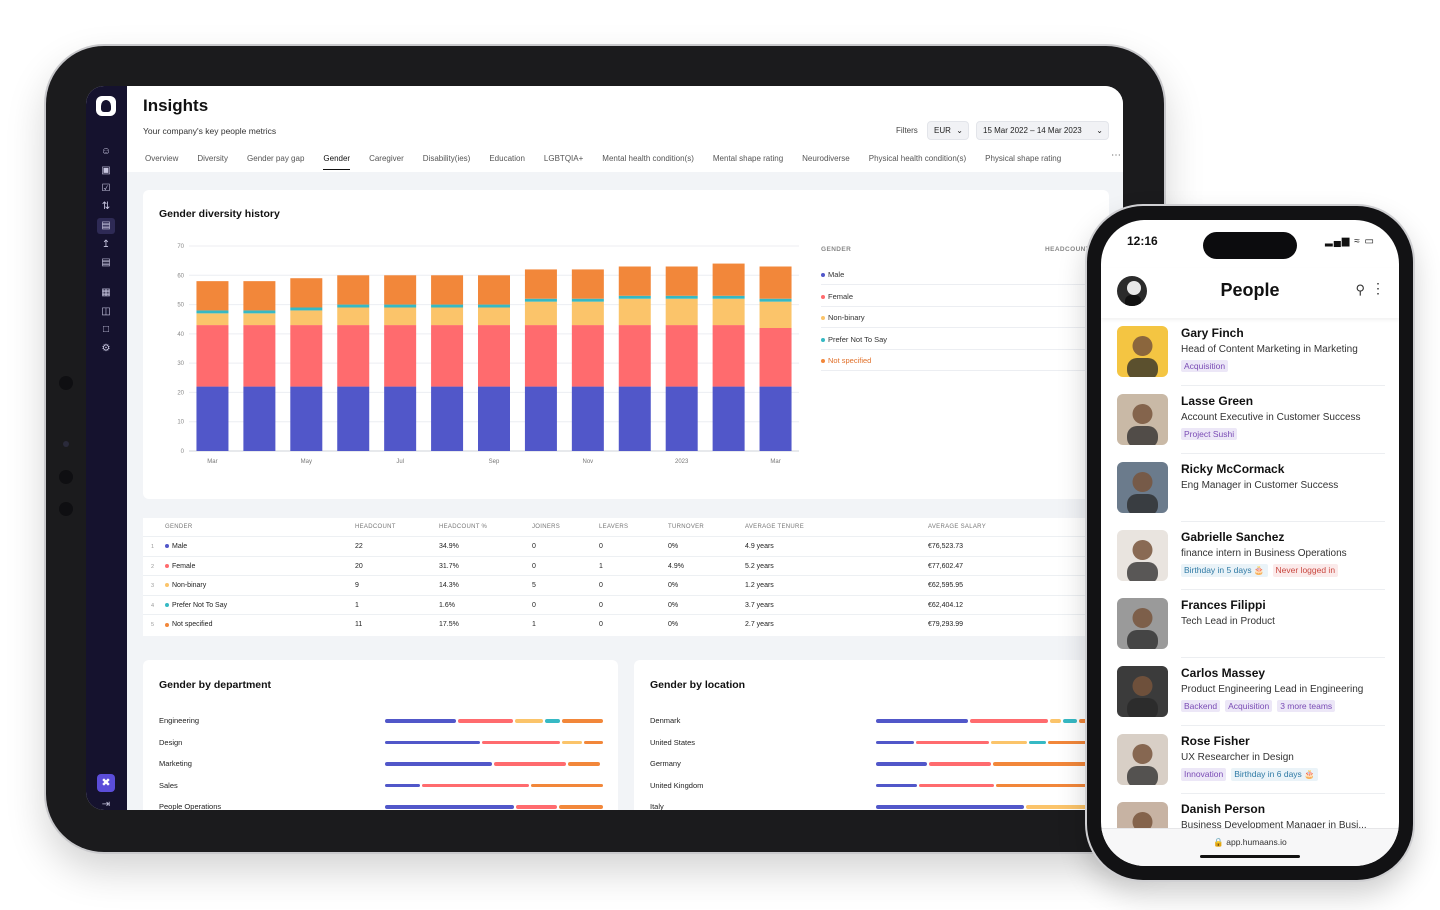 The image size is (1440, 910). Describe the element at coordinates (648, 158) in the screenshot. I see `tab-mental-health-condition-s-: Mental health condition(s)` at that location.